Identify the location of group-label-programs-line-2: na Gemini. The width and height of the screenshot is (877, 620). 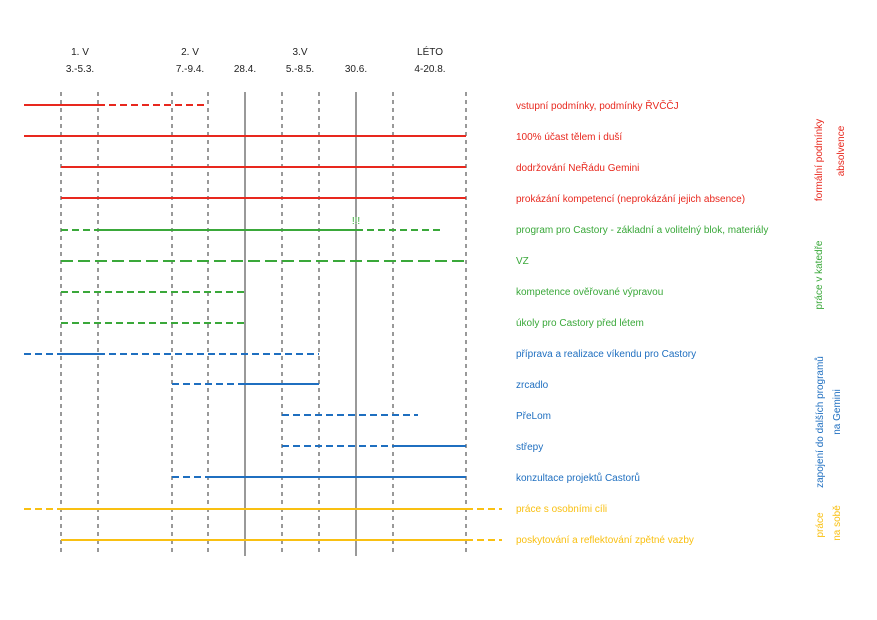
(837, 412).